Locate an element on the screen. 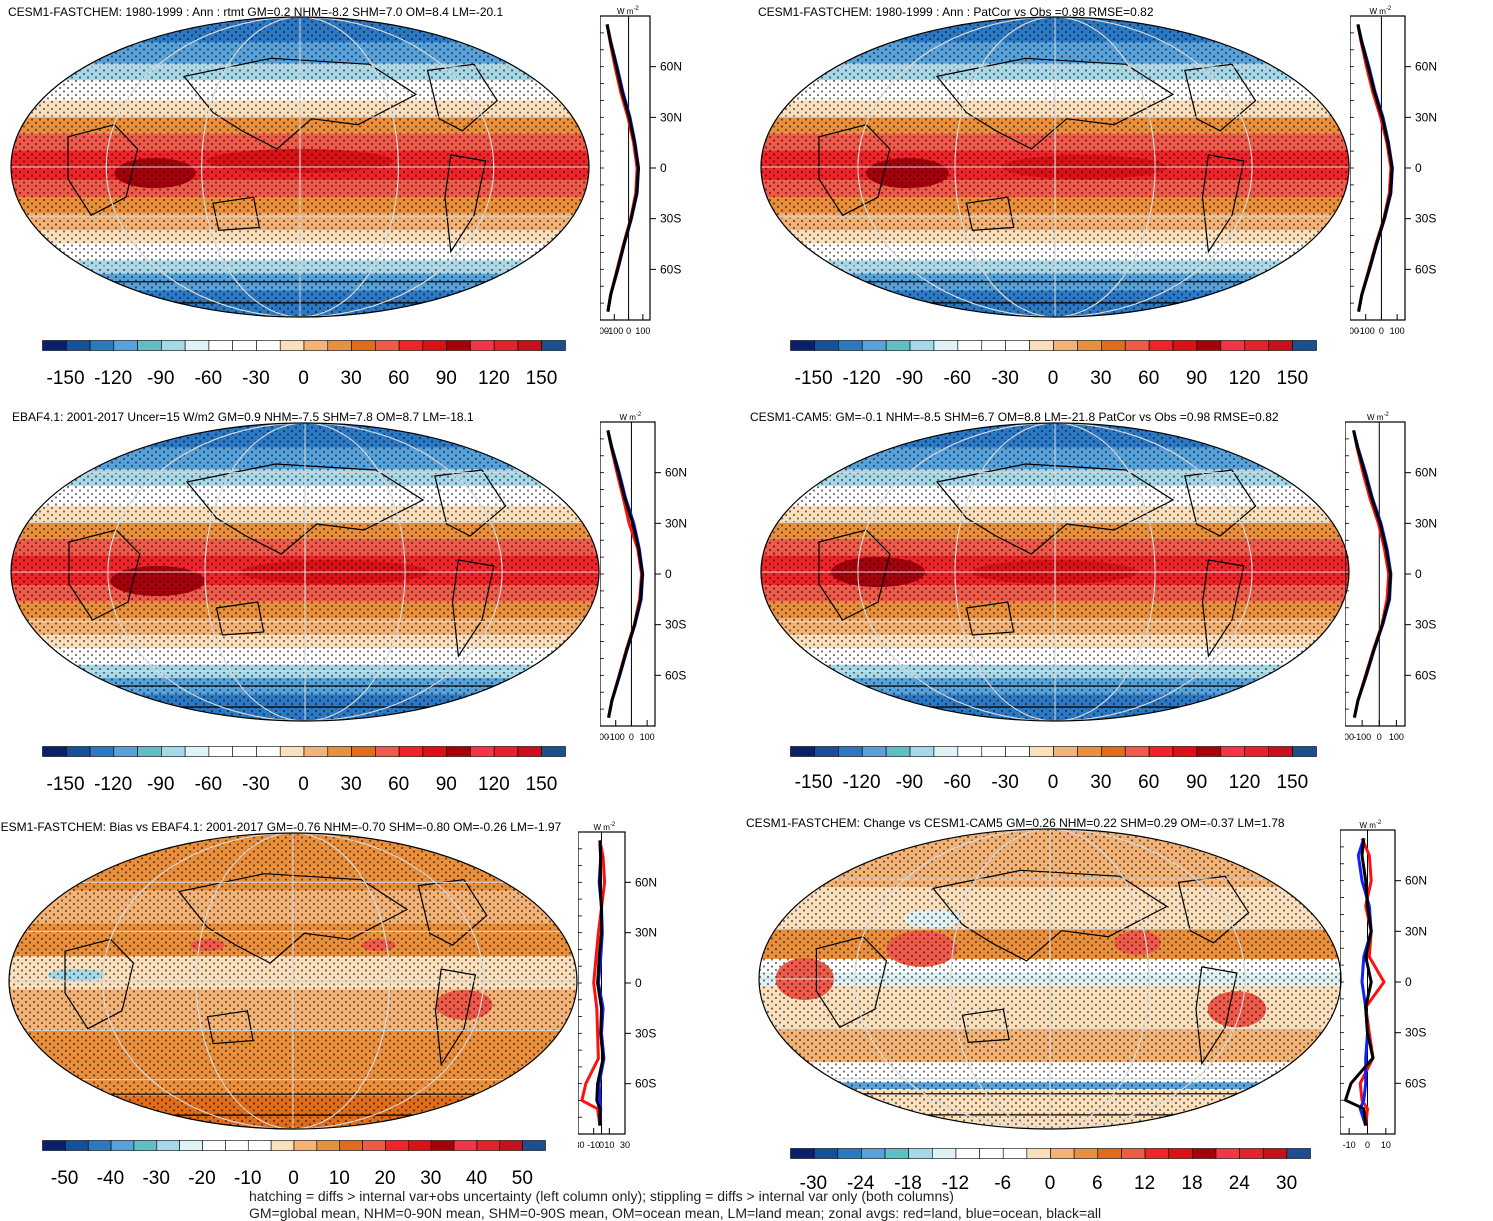 This screenshot has width=1493, height=1221. zonal-xtick-label: 30 is located at coordinates (625, 1145).